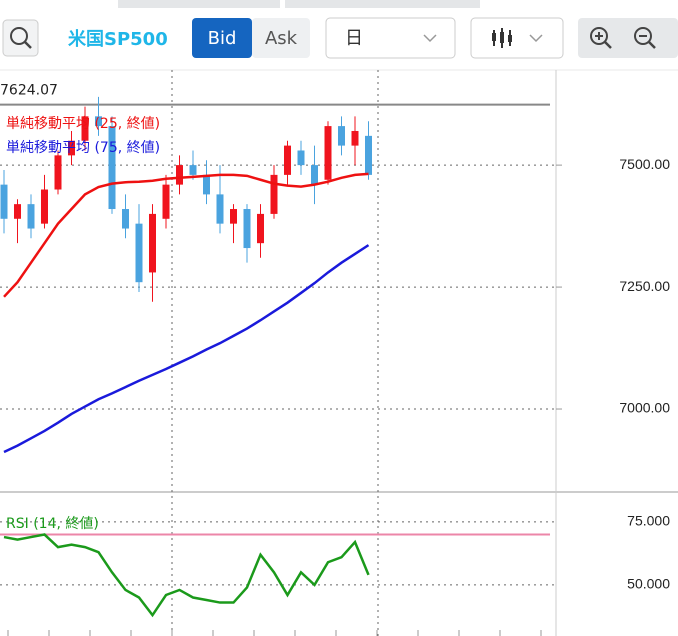 This screenshot has height=636, width=678. I want to click on symbol-title: 米国SP500, so click(118, 39).